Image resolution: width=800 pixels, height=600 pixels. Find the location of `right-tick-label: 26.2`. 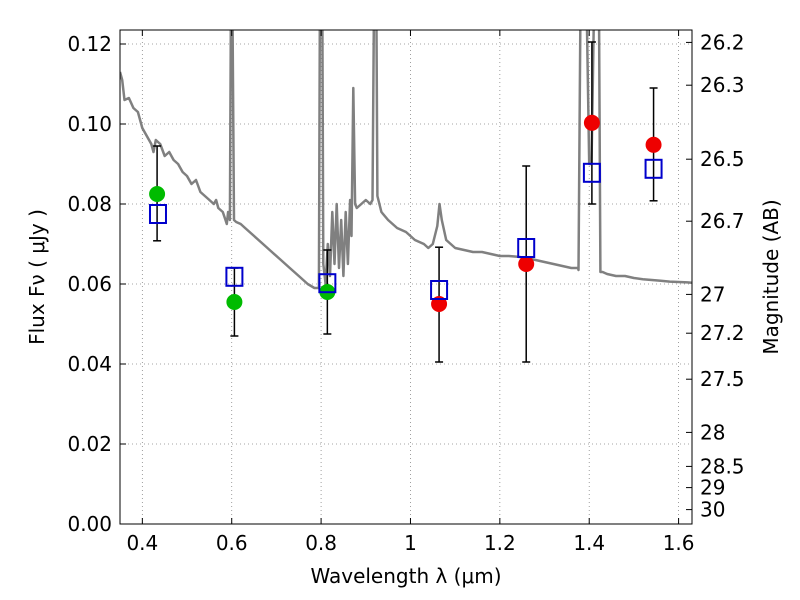

right-tick-label: 26.2 is located at coordinates (722, 42).